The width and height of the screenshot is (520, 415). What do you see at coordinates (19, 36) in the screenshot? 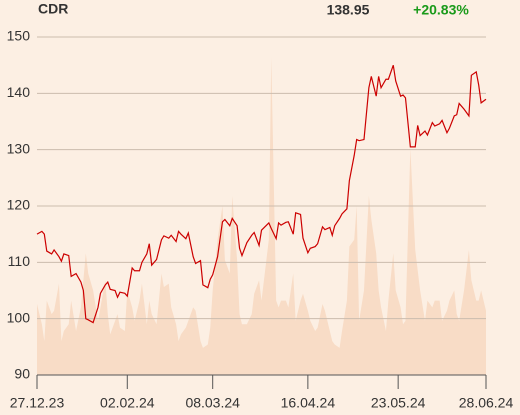
I see `y-tick-label: 150` at bounding box center [19, 36].